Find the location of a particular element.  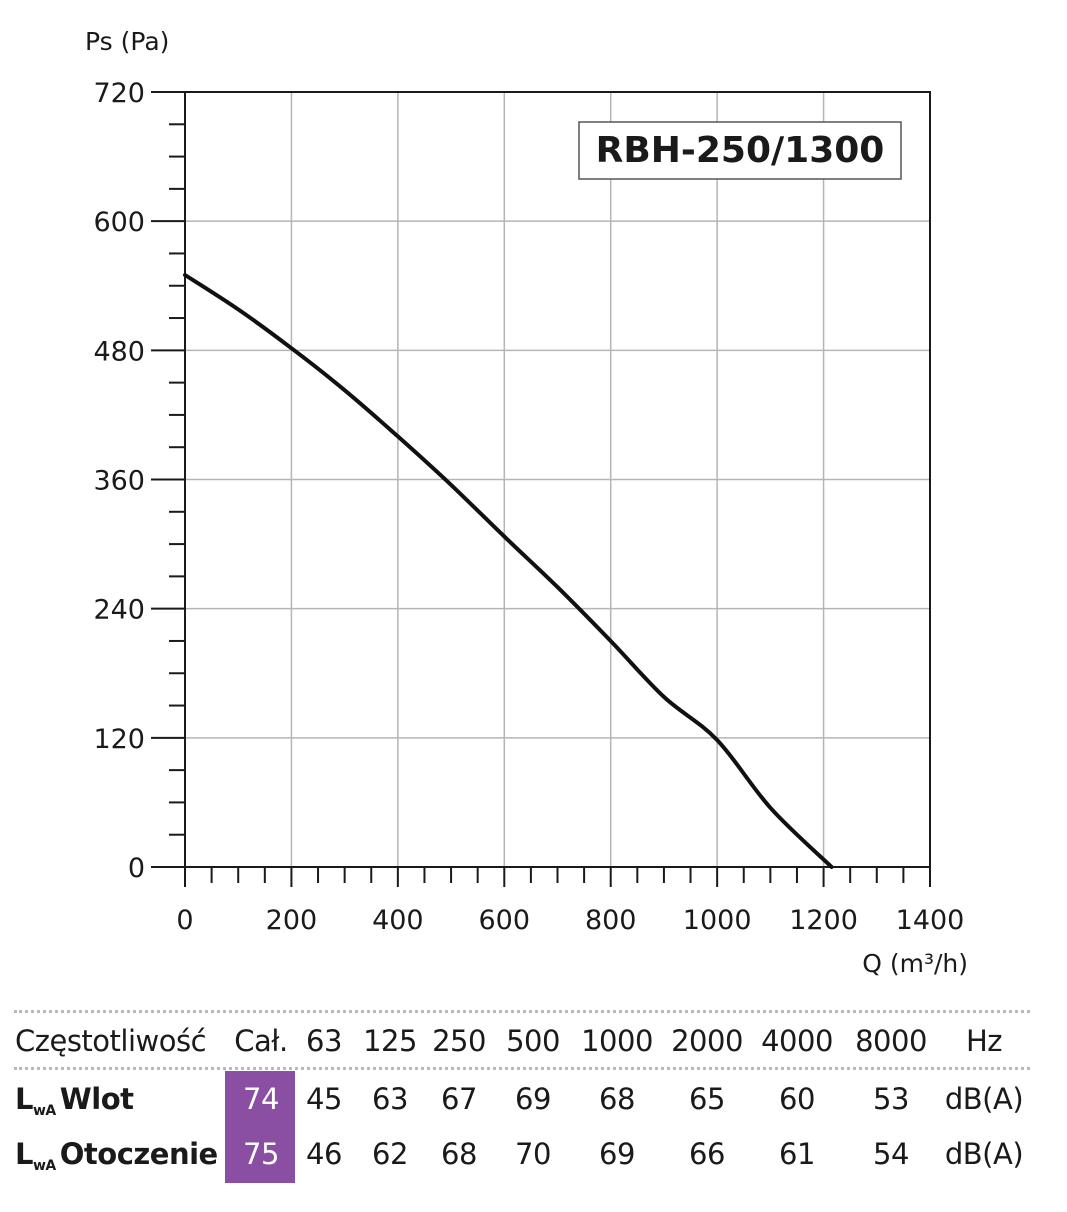

header-band: 1000 is located at coordinates (617, 1041).